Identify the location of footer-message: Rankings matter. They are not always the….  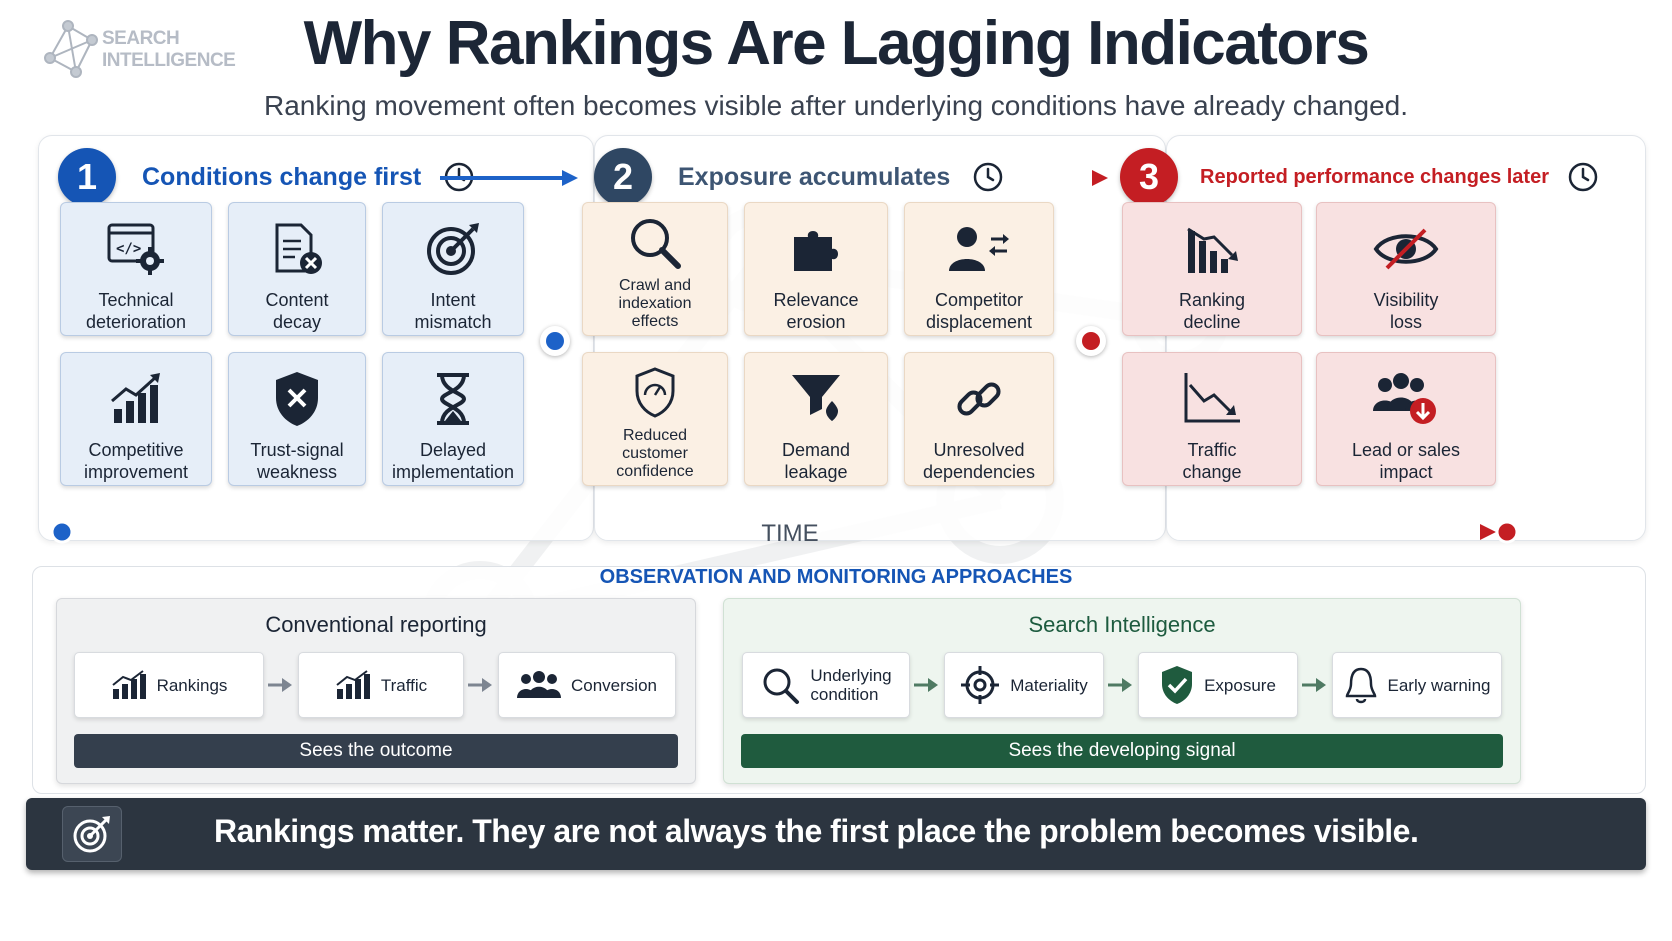
(816, 831).